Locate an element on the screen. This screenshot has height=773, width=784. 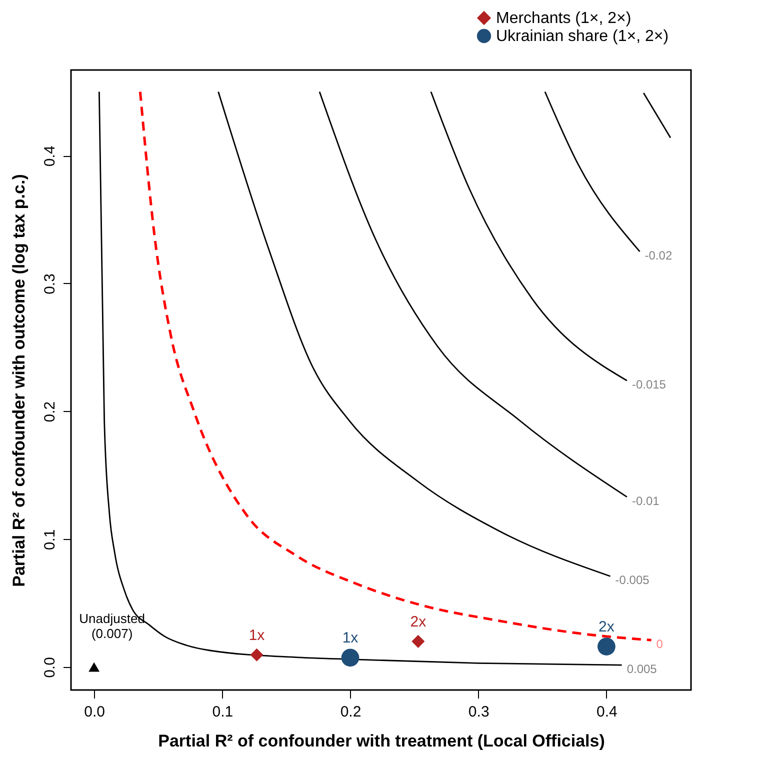
x-tick-label: 0.1 is located at coordinates (223, 712).